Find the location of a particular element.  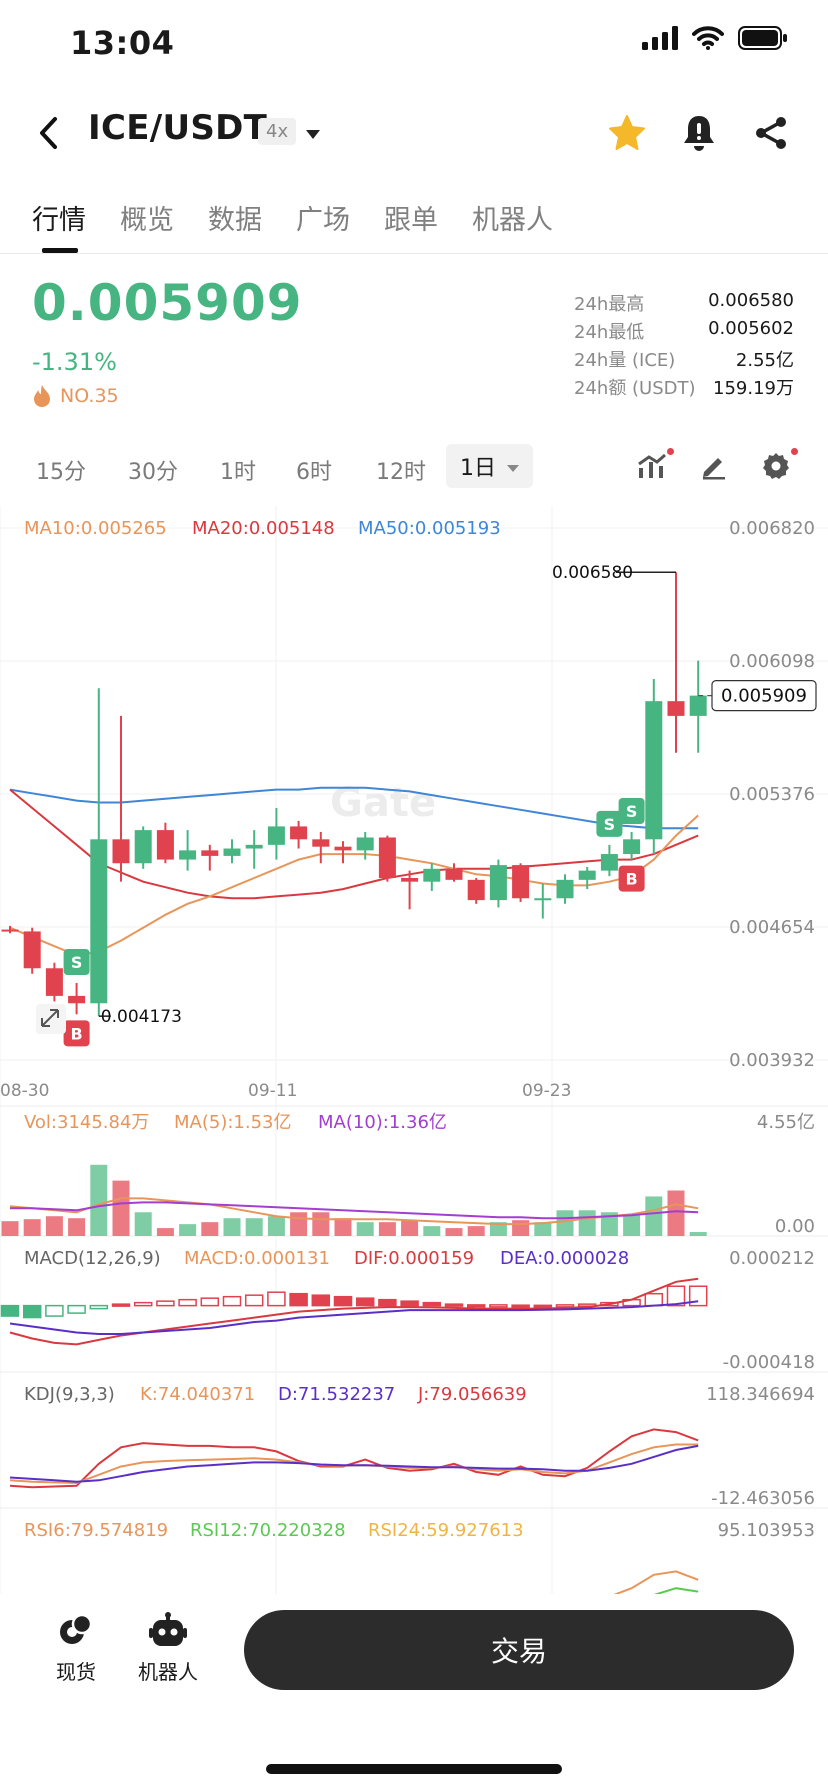

drawing-tool-button is located at coordinates (714, 466).